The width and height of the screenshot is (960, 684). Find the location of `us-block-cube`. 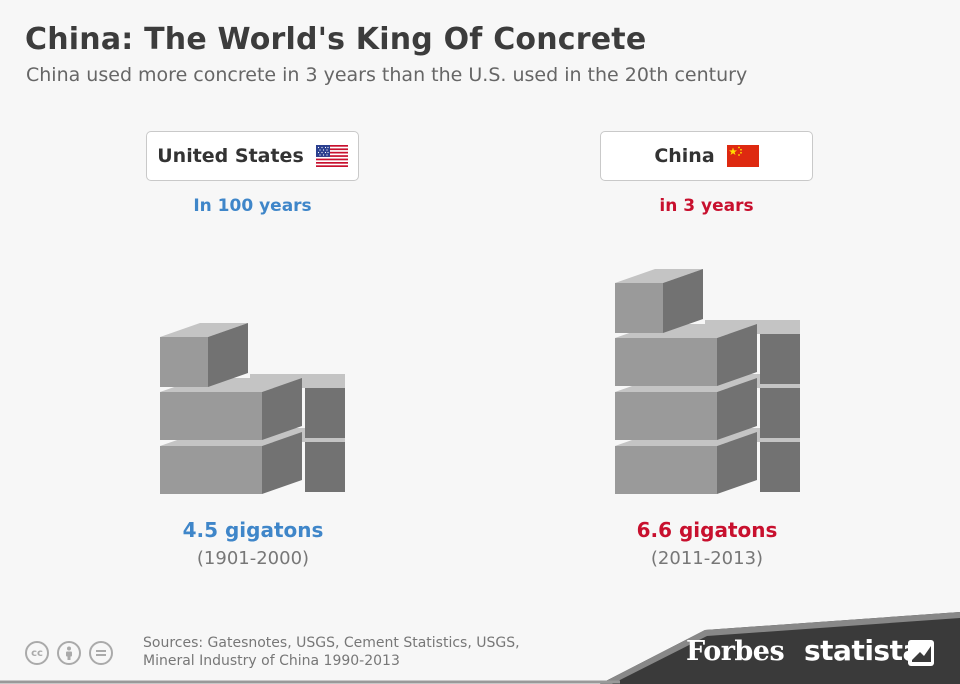

us-block-cube is located at coordinates (204, 355).